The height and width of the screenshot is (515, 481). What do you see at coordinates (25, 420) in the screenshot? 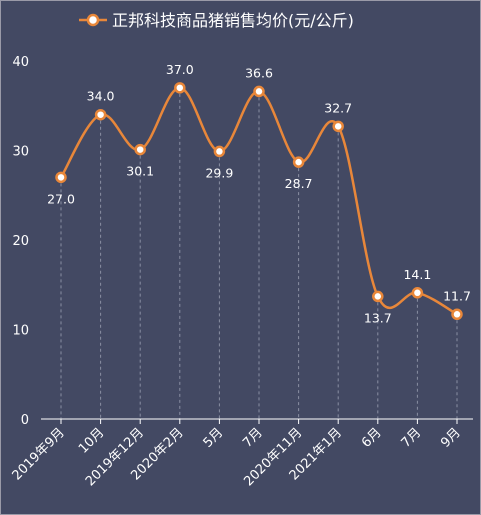
I see `y-tick-label-0: 0` at bounding box center [25, 420].